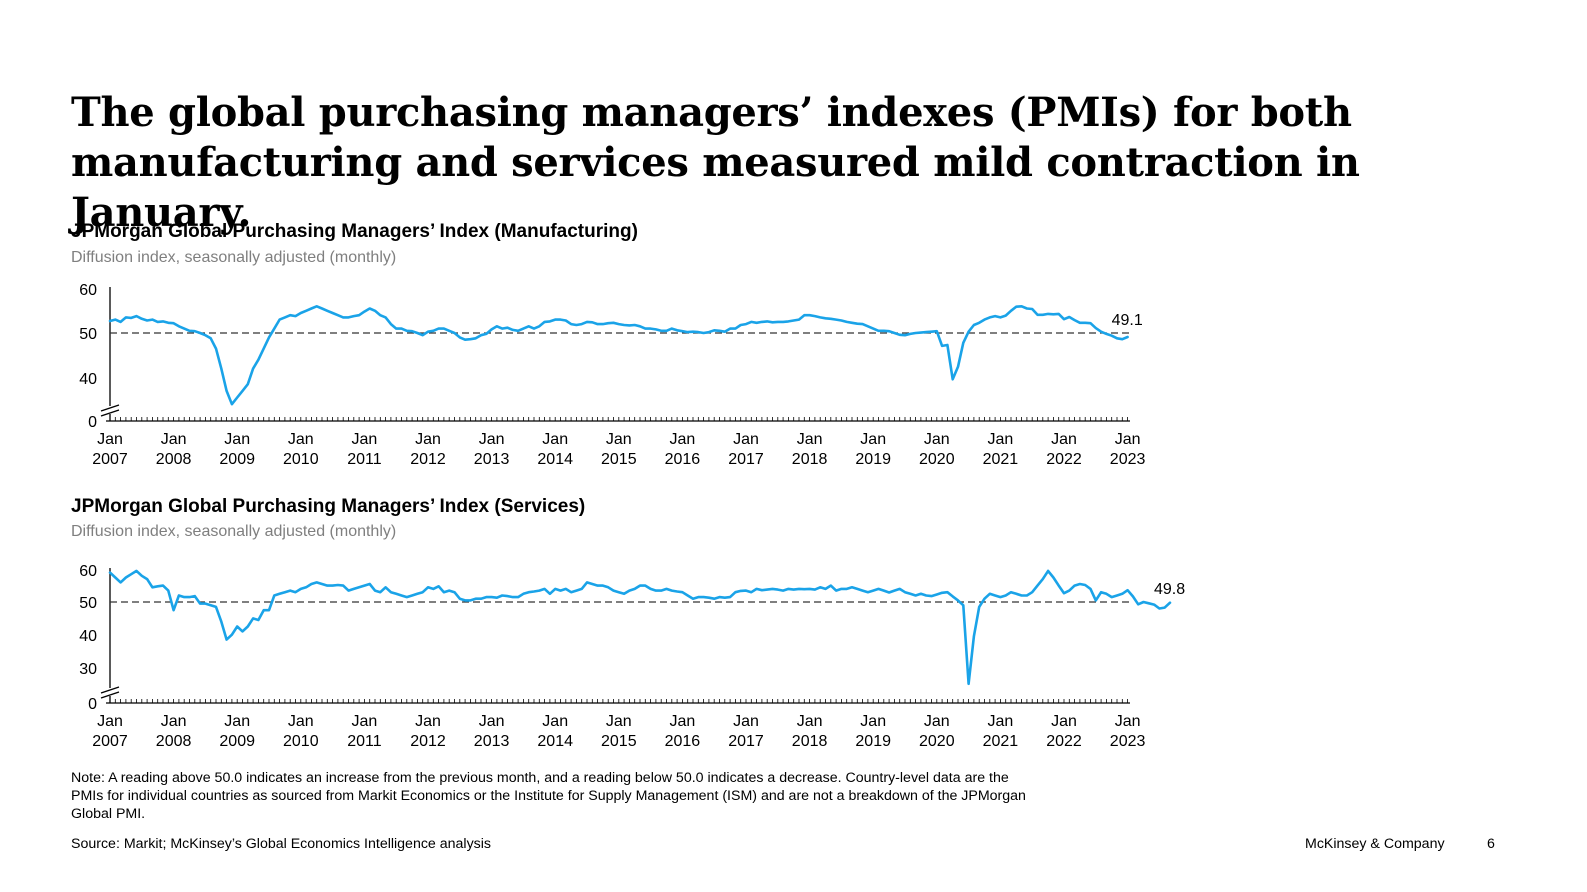 Image resolution: width=1587 pixels, height=892 pixels. What do you see at coordinates (640, 627) in the screenshot?
I see `series-line-services` at bounding box center [640, 627].